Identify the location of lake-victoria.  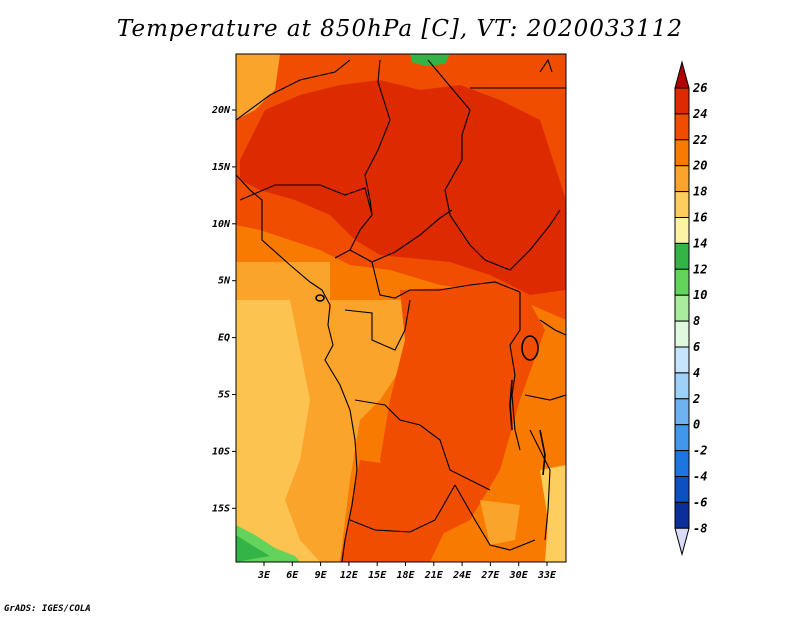
(530, 348).